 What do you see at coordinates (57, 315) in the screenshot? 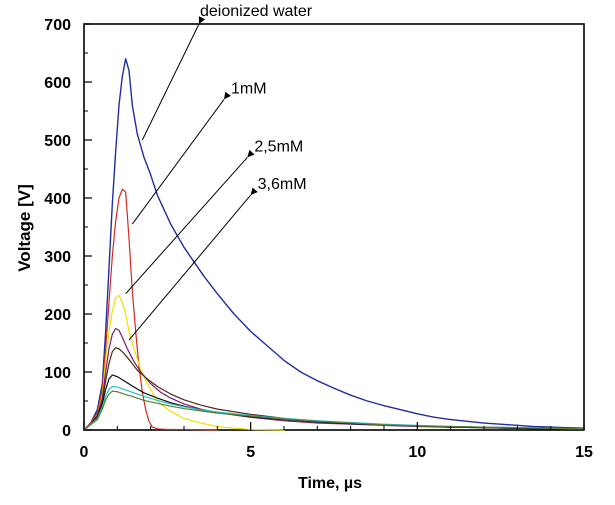
I see `y-tick-label-3: 200` at bounding box center [57, 315].